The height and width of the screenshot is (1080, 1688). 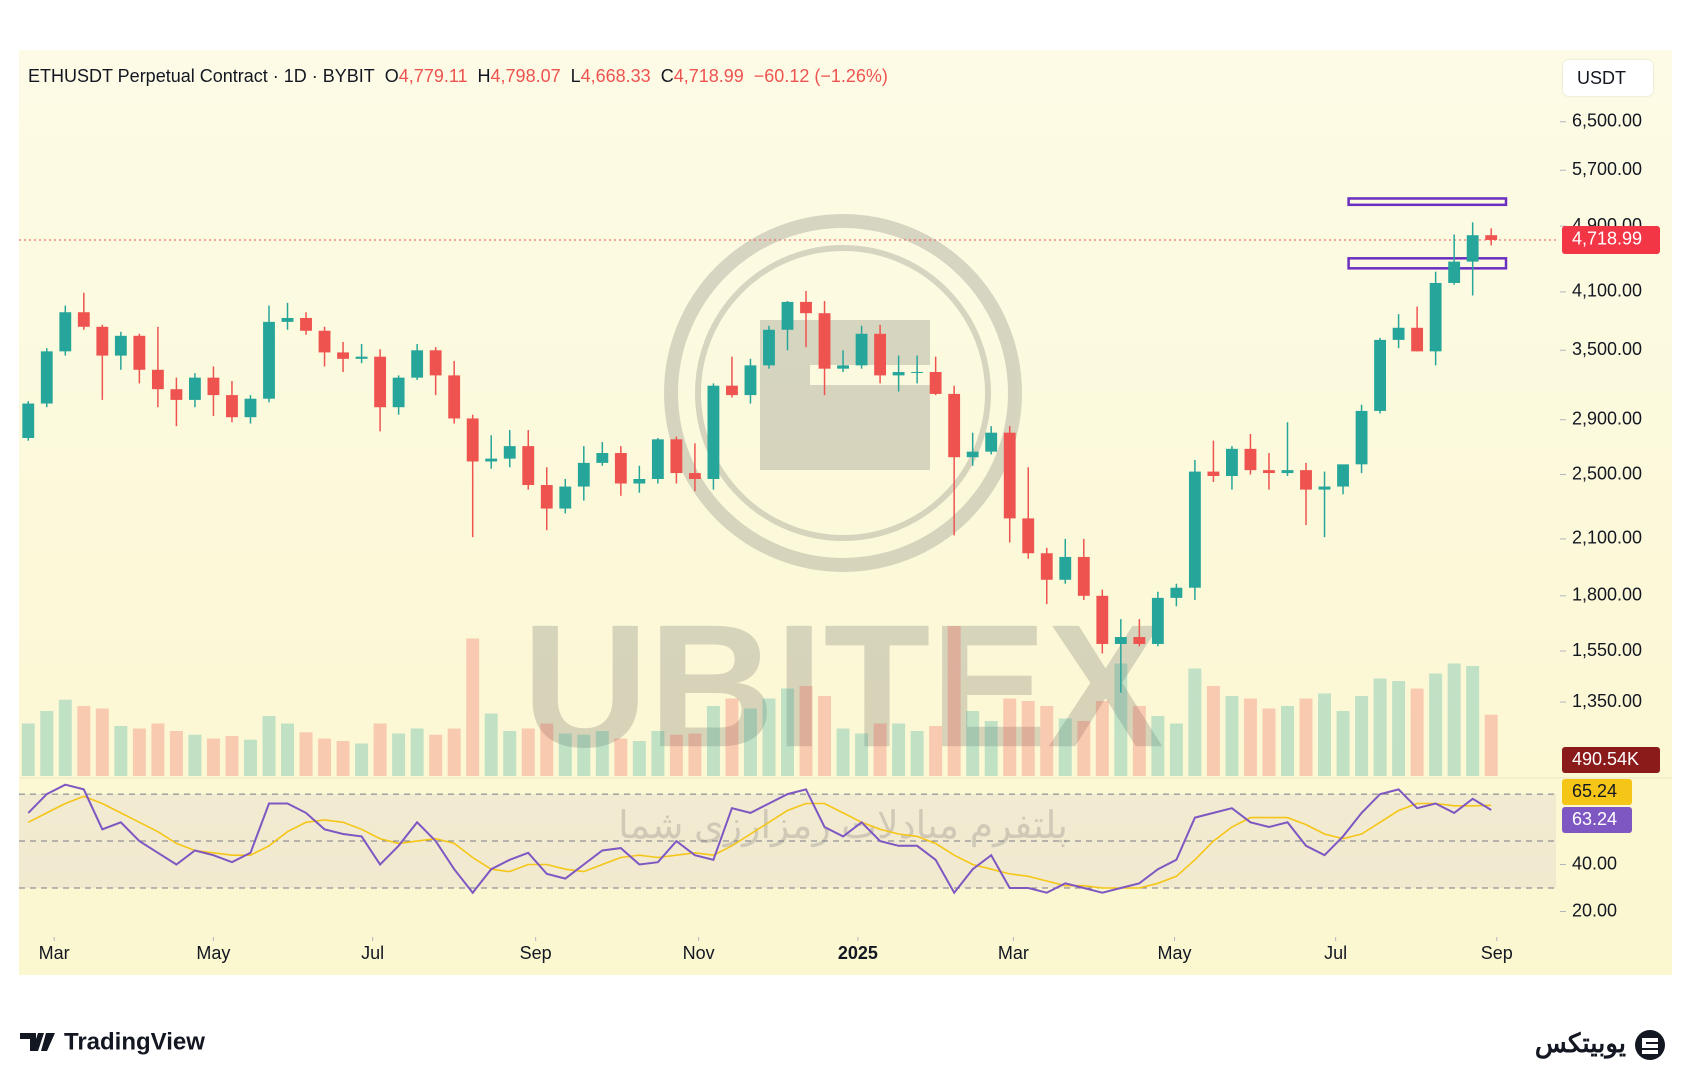 I want to click on header-text: 4,798.07, so click(x=525, y=76).